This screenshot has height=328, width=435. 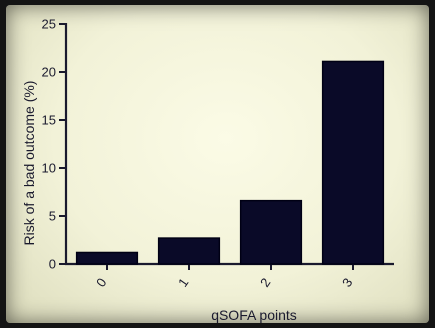 What do you see at coordinates (49, 120) in the screenshot?
I see `y-tick-label: 15` at bounding box center [49, 120].